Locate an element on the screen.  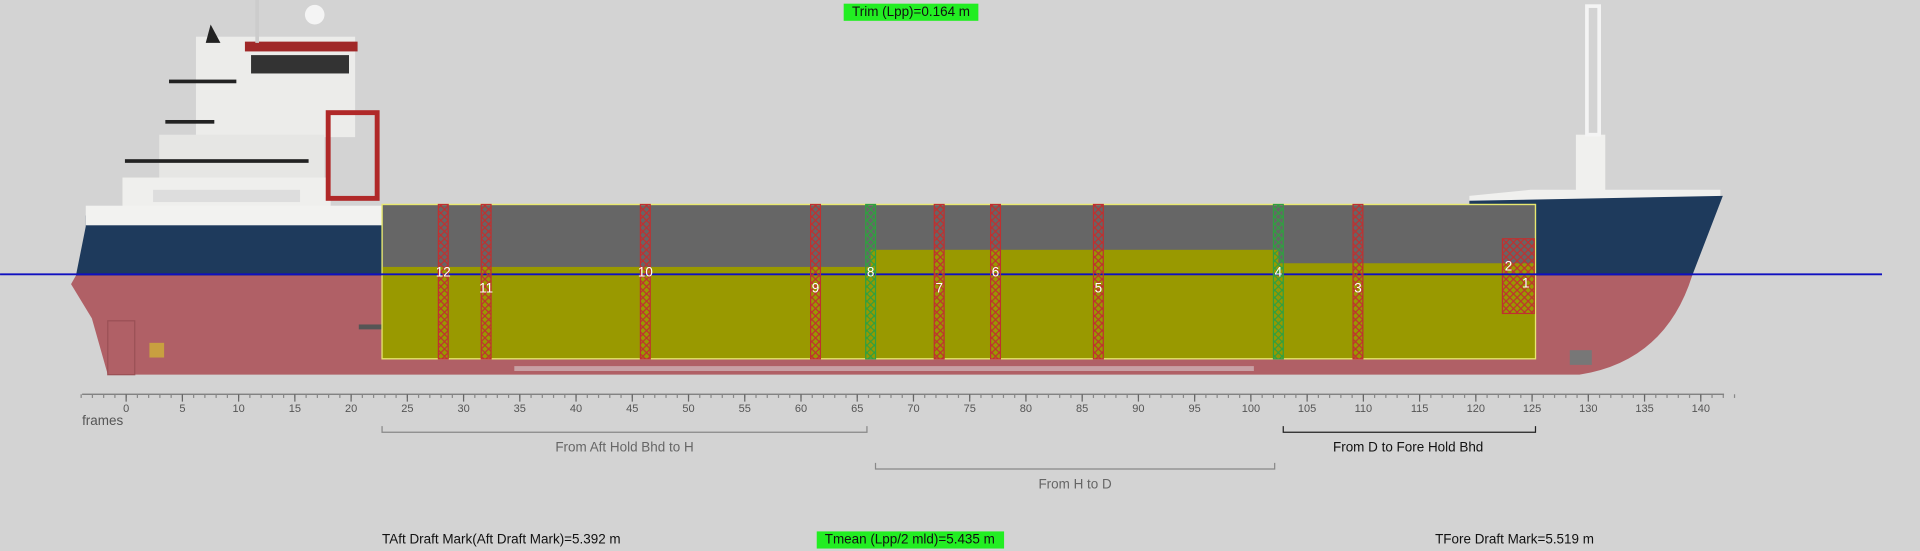
aft-draft: TAft Draft Mark(Aft Draft Mark)=5.392 m is located at coordinates (501, 539).